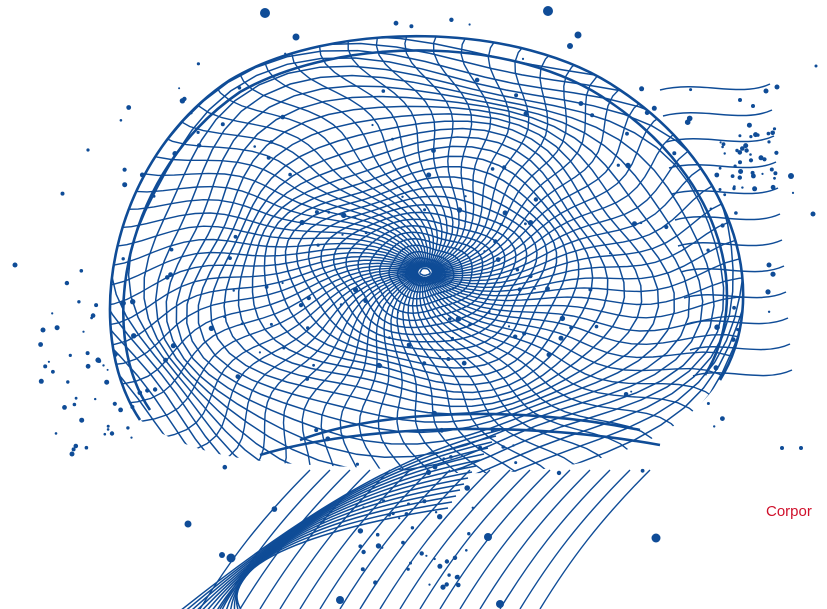 This screenshot has width=827, height=609. I want to click on mesh-strands, so click(726, 230).